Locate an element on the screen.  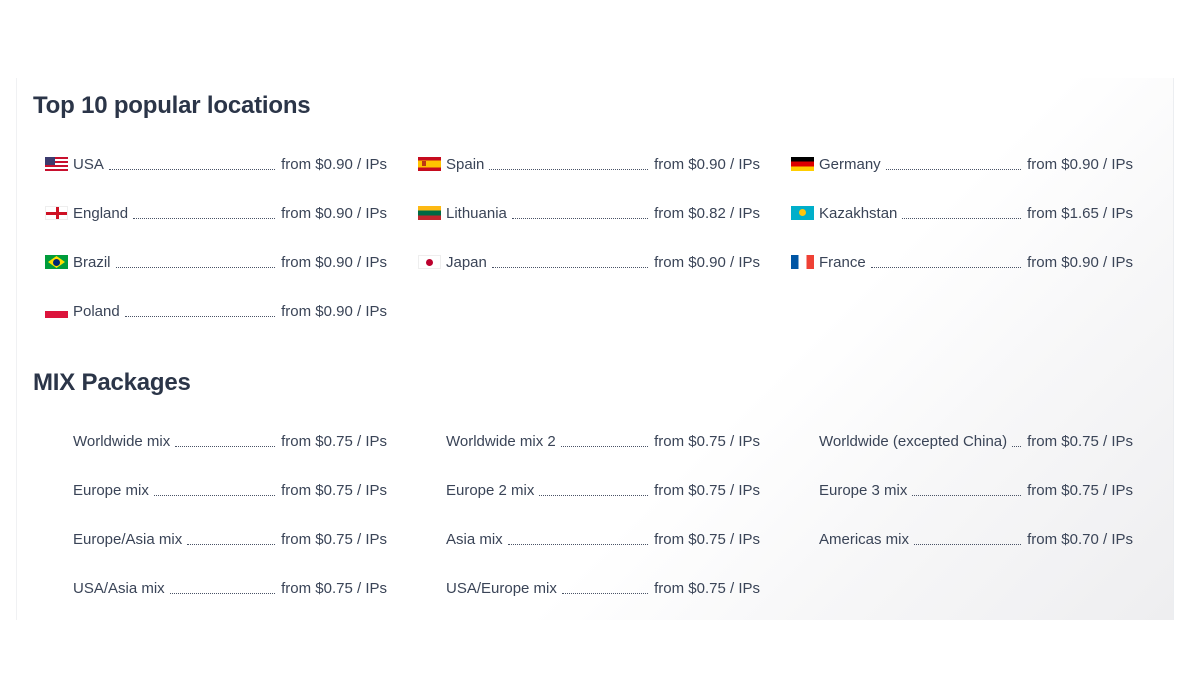
mix-name: Europe 3 mix is located at coordinates (863, 490).